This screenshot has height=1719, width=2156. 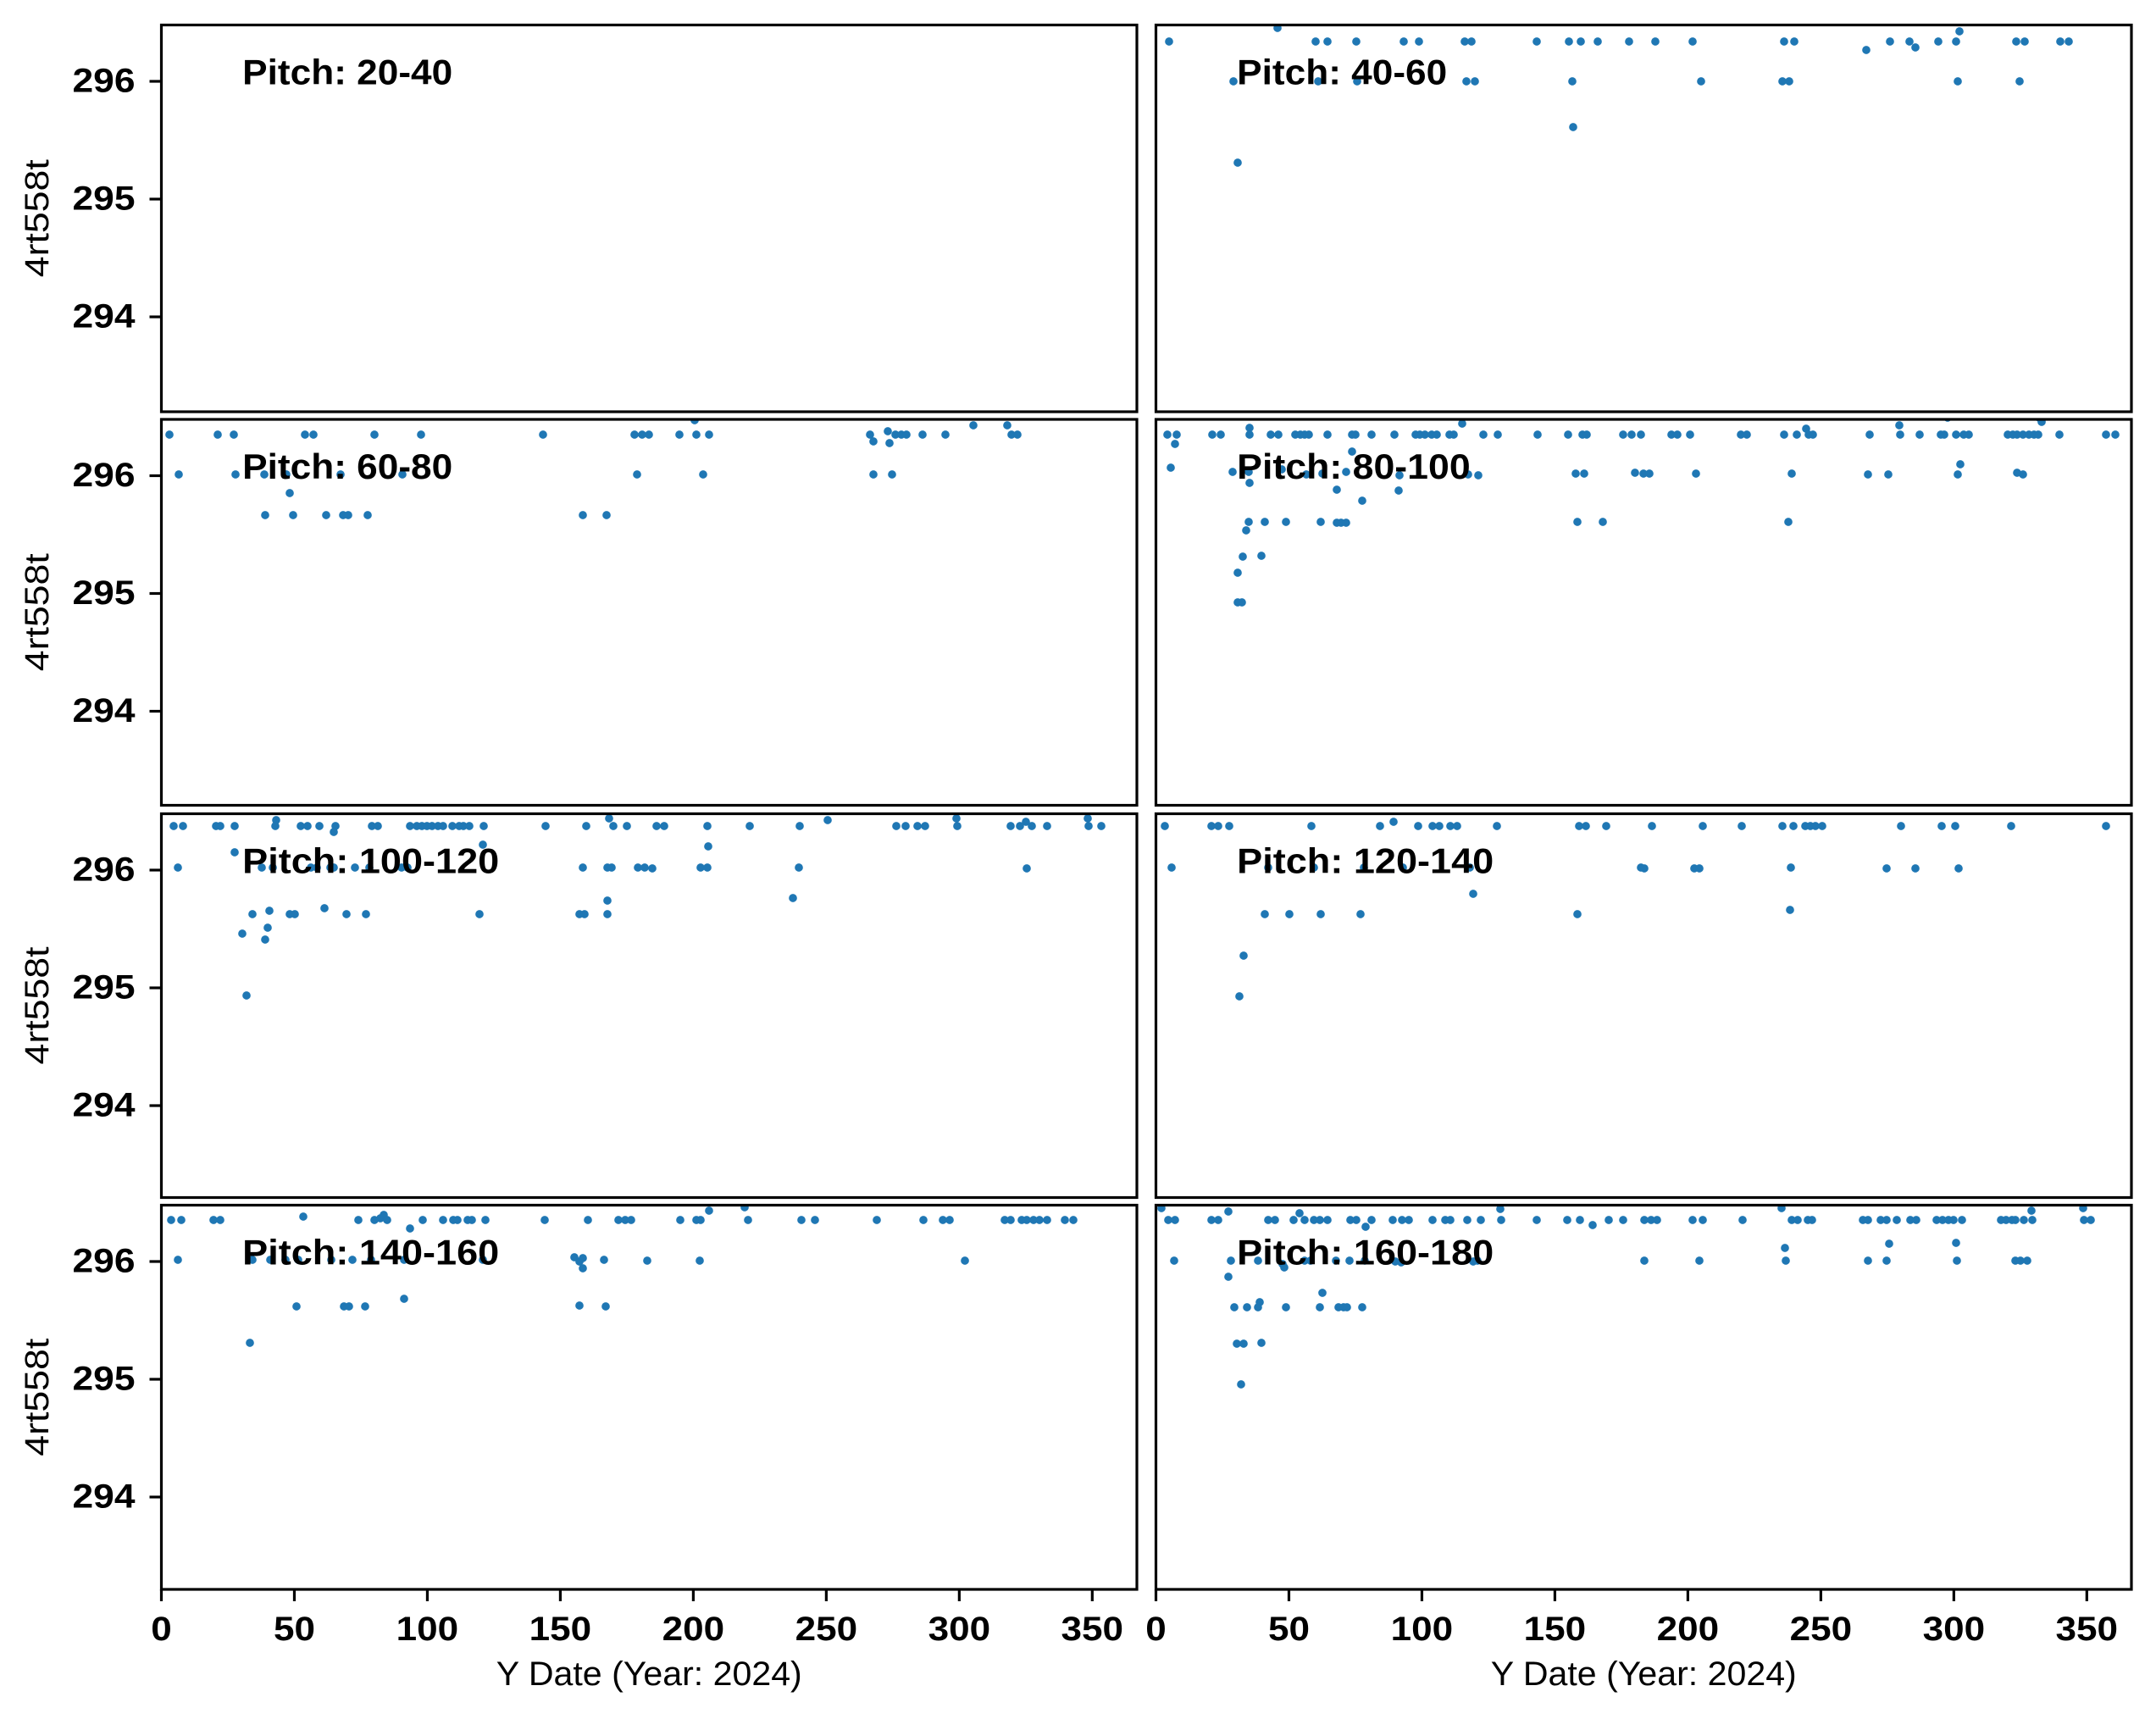 What do you see at coordinates (1365, 1253) in the screenshot?
I see `svg-text: Pitch: 160-180` at bounding box center [1365, 1253].